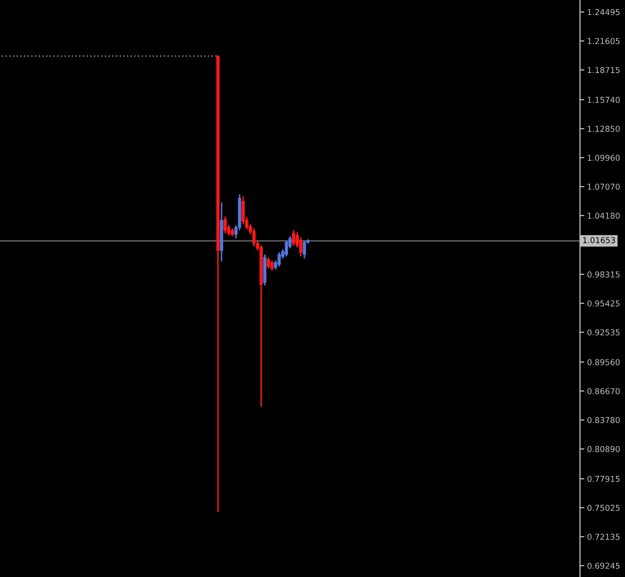  I want to click on y-tick-label: 0.69245, so click(603, 565).